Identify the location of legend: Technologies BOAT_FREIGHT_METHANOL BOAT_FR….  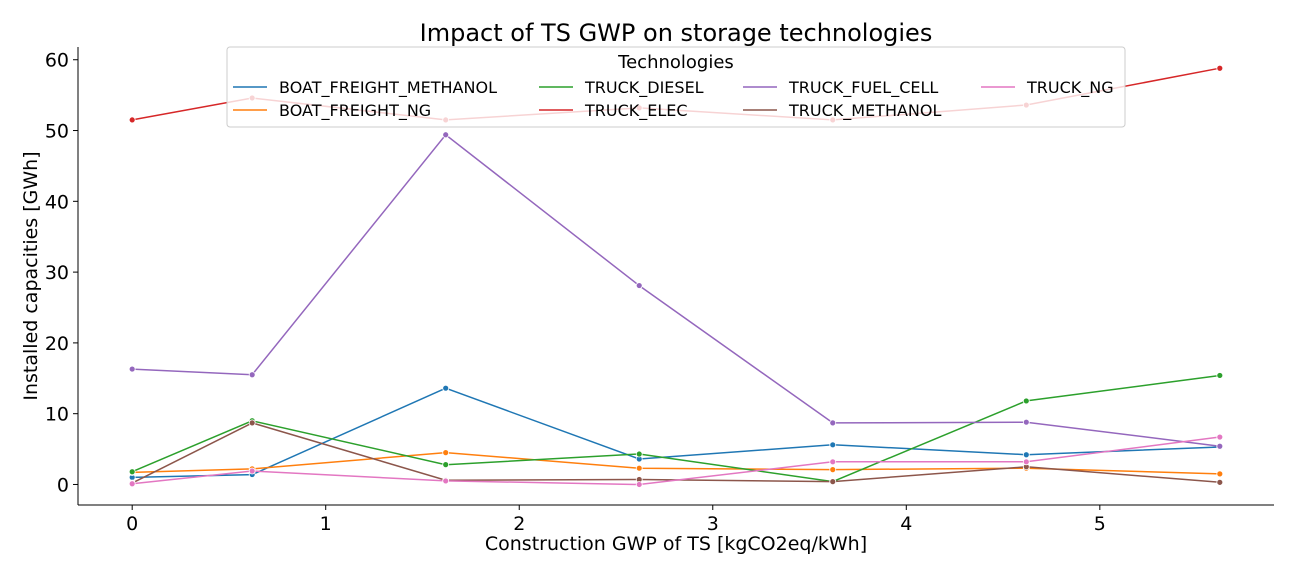
(676, 87).